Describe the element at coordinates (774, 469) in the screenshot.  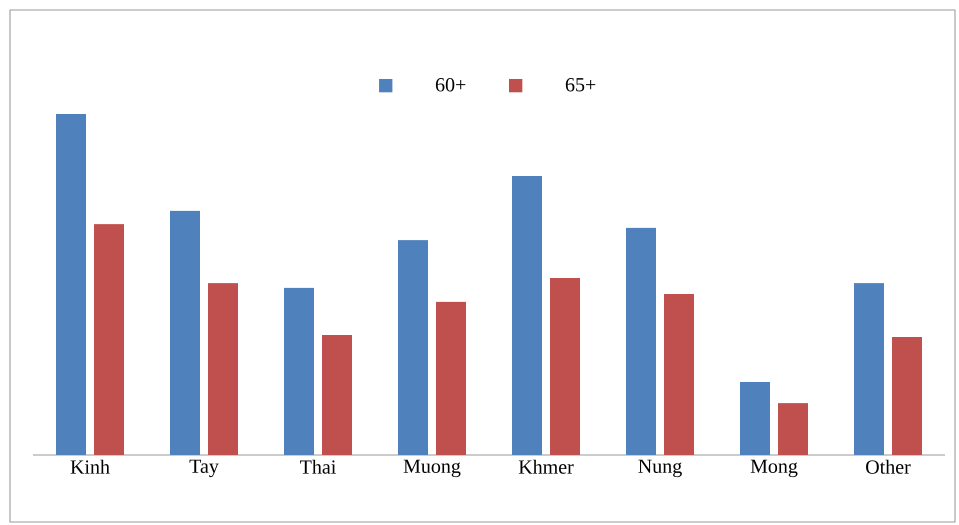
I see `x-tick-label: Mong` at that location.